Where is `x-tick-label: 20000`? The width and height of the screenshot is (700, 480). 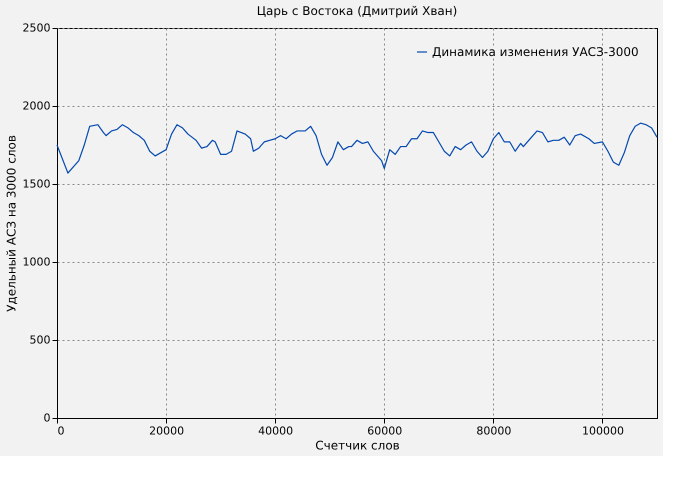
x-tick-label: 20000 is located at coordinates (166, 431).